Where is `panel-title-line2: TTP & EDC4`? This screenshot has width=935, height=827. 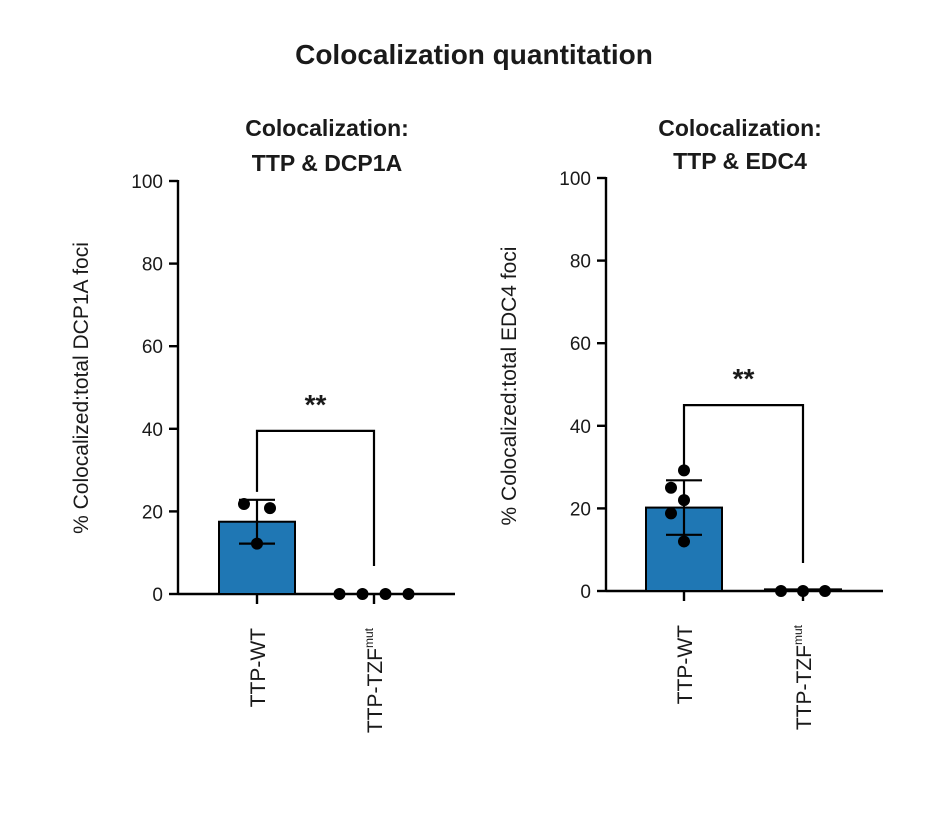
panel-title-line2: TTP & EDC4 is located at coordinates (740, 161).